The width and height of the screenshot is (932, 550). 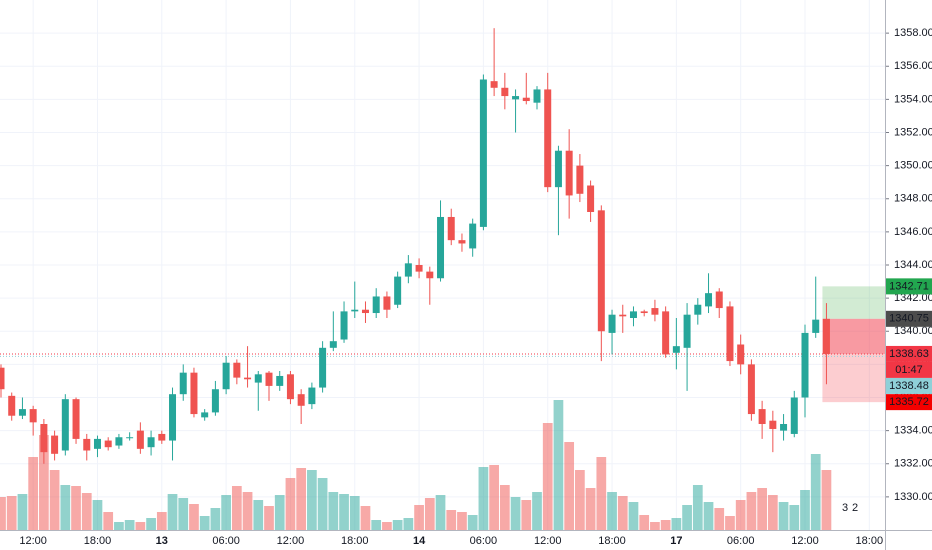 What do you see at coordinates (853, 336) in the screenshot?
I see `loss-zone-active` at bounding box center [853, 336].